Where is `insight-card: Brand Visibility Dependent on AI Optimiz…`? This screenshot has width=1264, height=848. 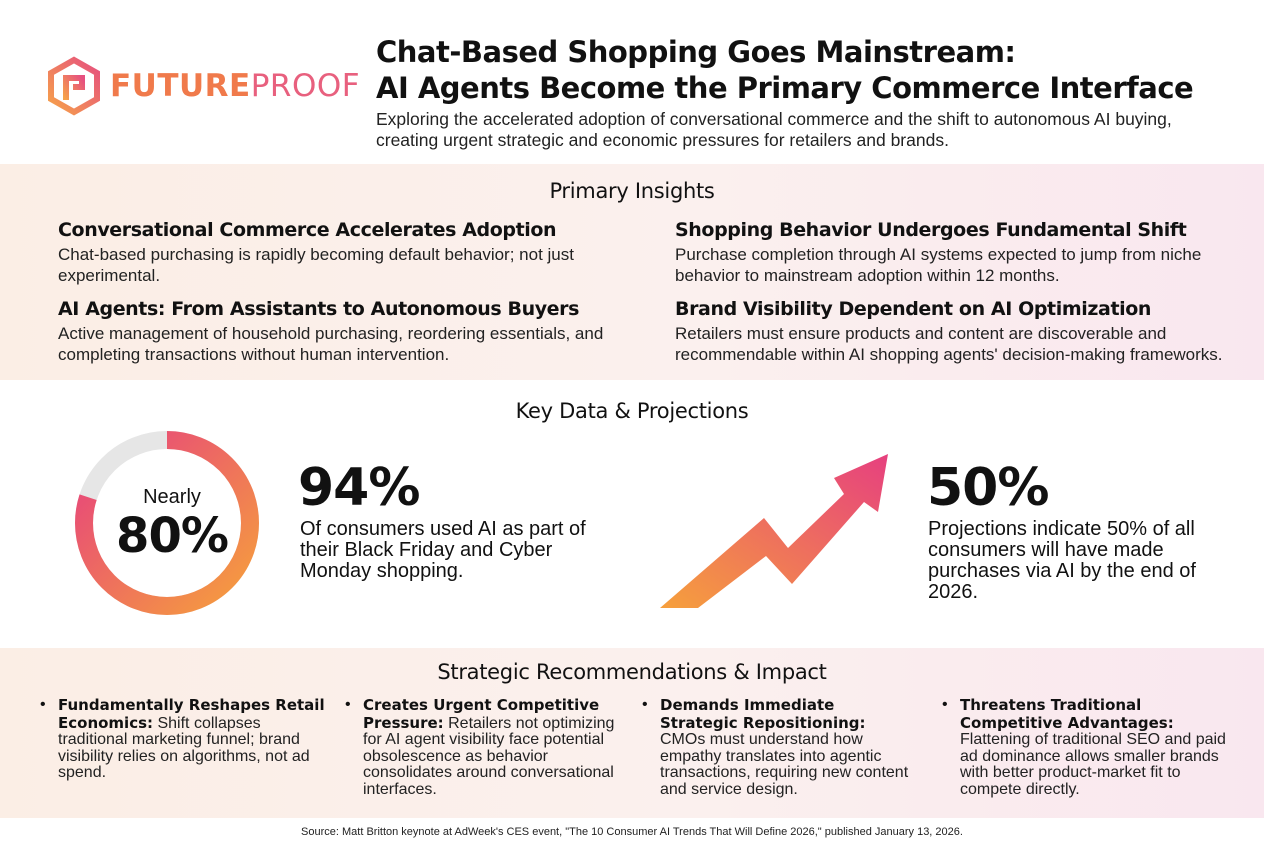
insight-card: Brand Visibility Dependent on AI Optimiz… is located at coordinates (960, 331).